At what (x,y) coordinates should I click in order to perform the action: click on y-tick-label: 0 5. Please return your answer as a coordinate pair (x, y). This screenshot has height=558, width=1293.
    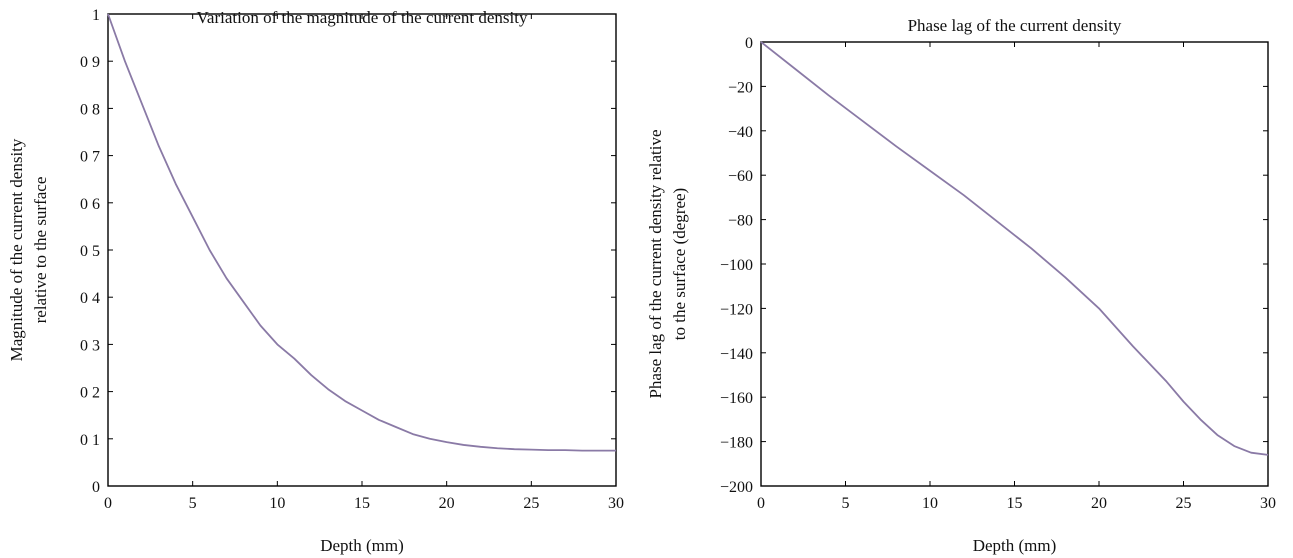
    Looking at the image, I should click on (90, 251).